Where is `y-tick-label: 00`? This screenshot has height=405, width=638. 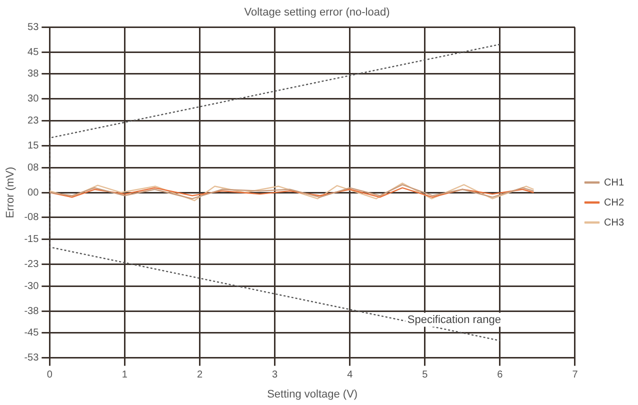 y-tick-label: 00 is located at coordinates (34, 192).